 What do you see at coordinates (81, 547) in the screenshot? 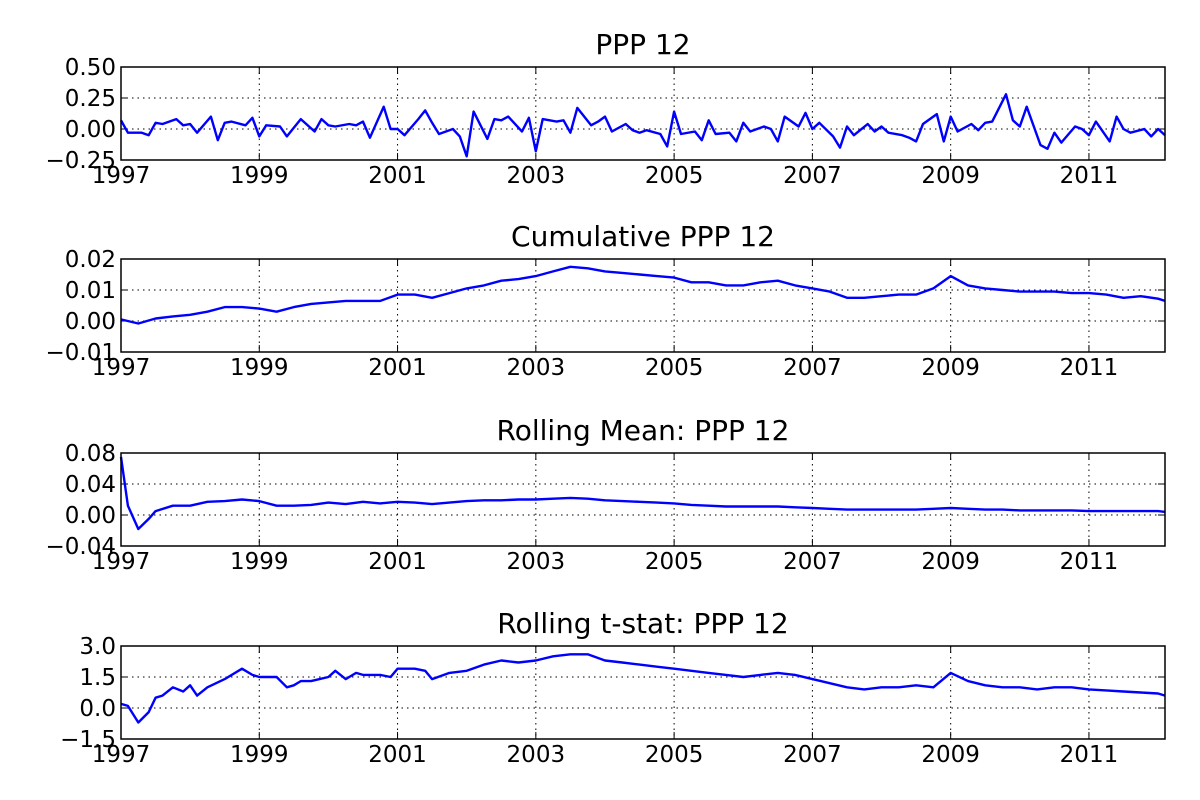
I see `y-tick-label: −0.04` at bounding box center [81, 547].